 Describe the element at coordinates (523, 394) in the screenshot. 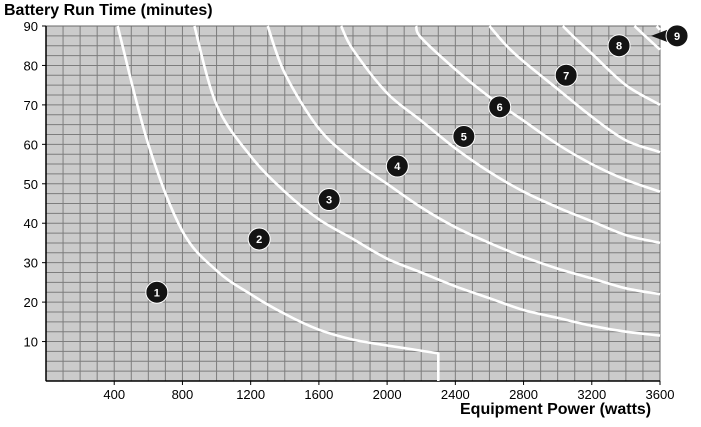

I see `x-tick-label: 2800` at that location.